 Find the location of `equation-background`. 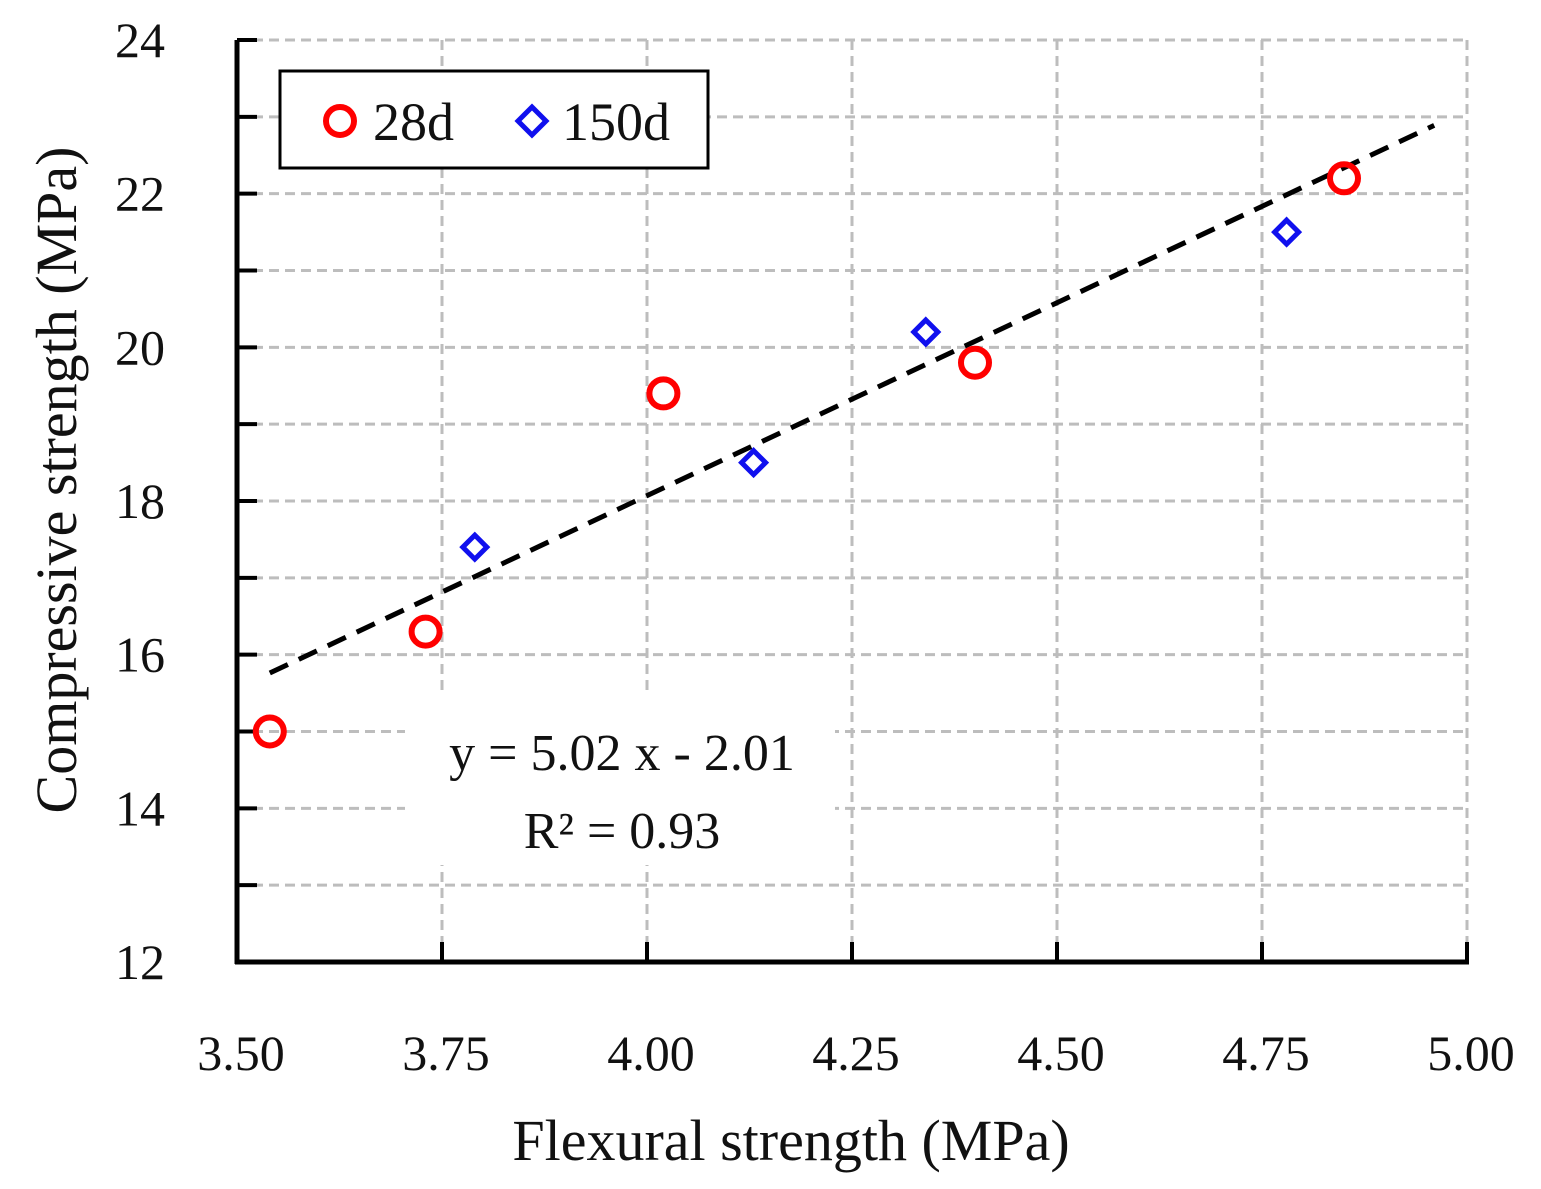

equation-background is located at coordinates (620, 780).